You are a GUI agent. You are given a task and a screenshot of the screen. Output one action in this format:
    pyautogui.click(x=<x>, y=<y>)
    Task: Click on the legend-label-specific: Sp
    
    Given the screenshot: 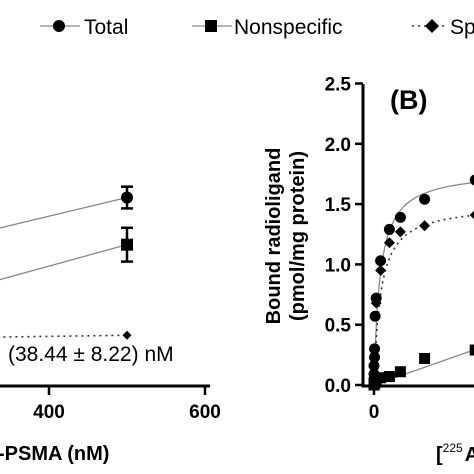 What is the action you would take?
    pyautogui.click(x=462, y=27)
    